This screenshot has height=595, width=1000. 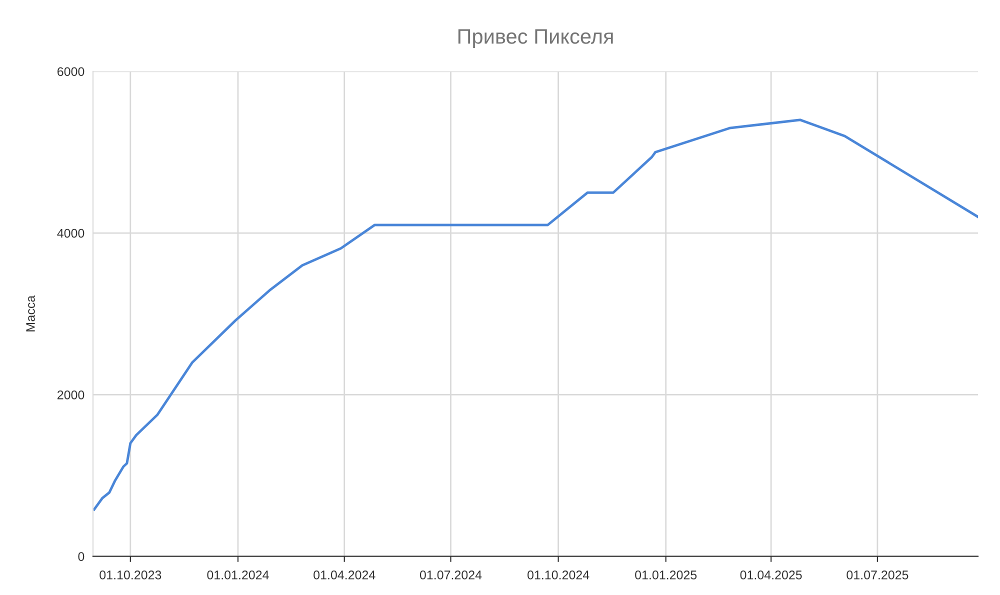 I want to click on x-tick-label: 01.07.2024, so click(x=451, y=575).